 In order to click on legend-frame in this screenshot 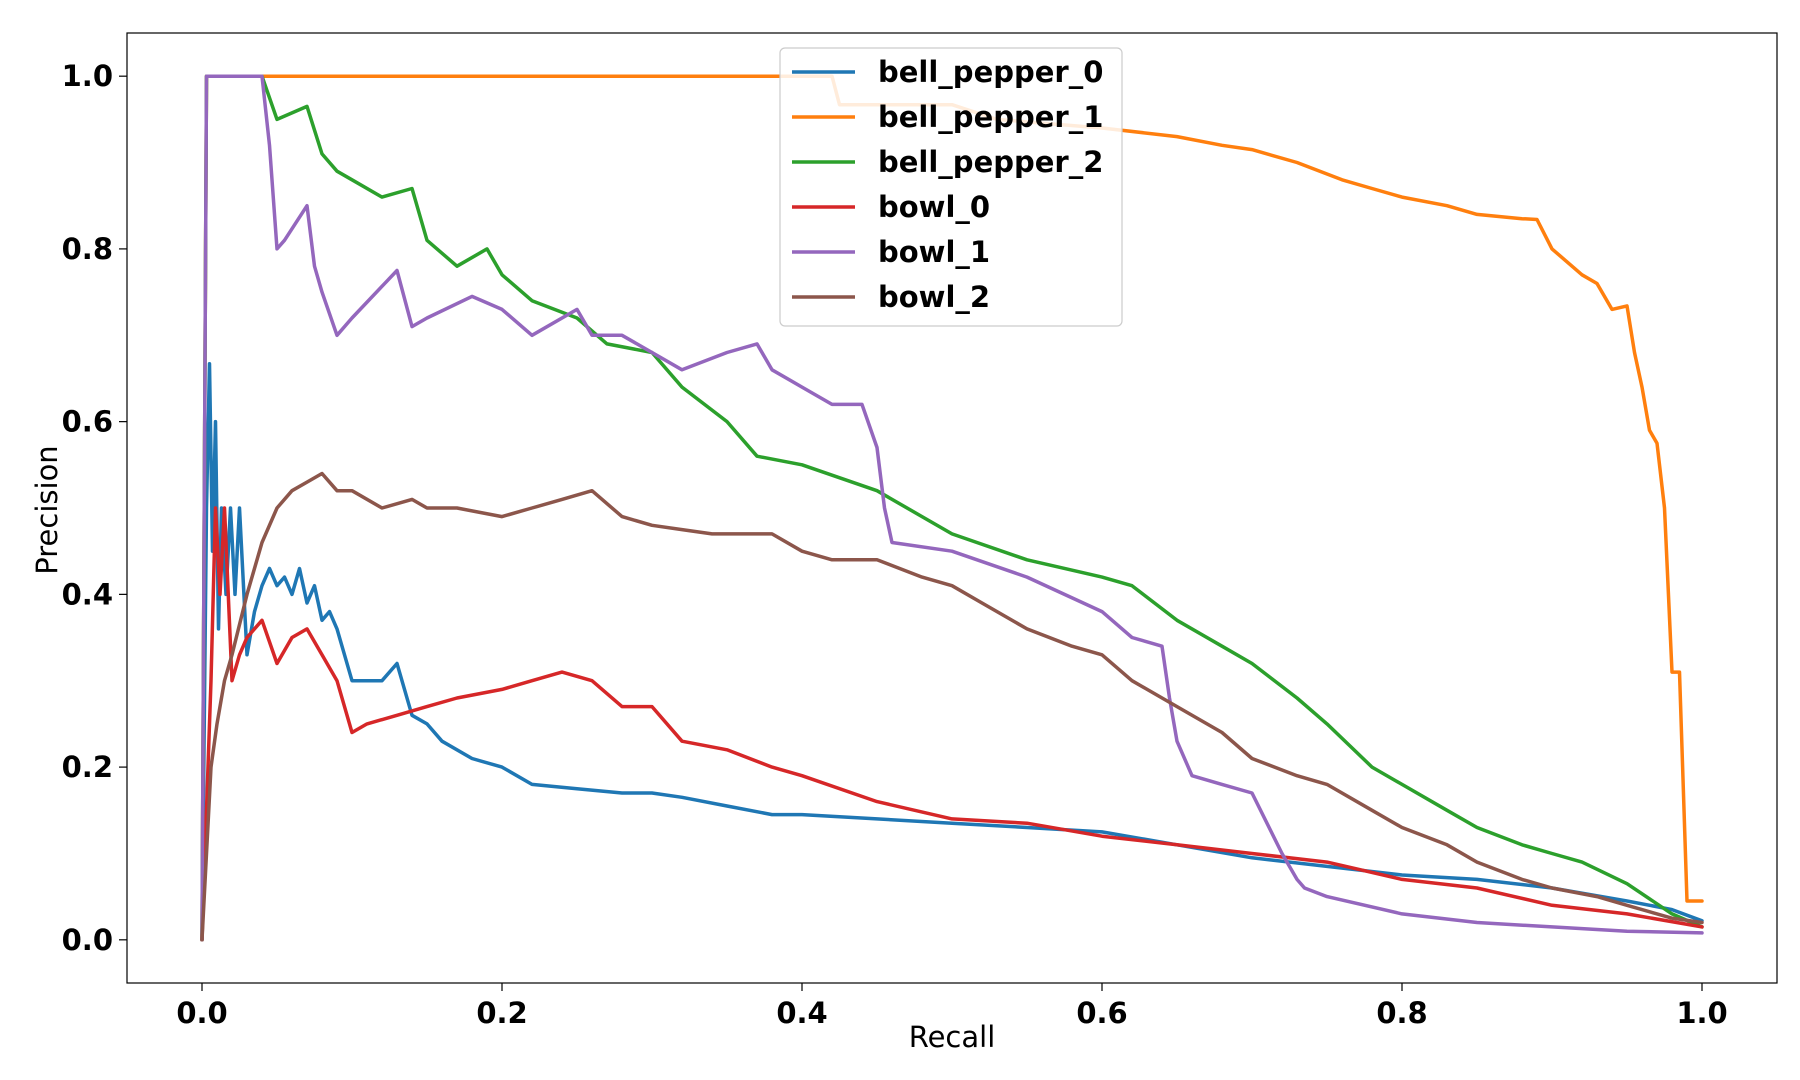, I will do `click(951, 187)`.